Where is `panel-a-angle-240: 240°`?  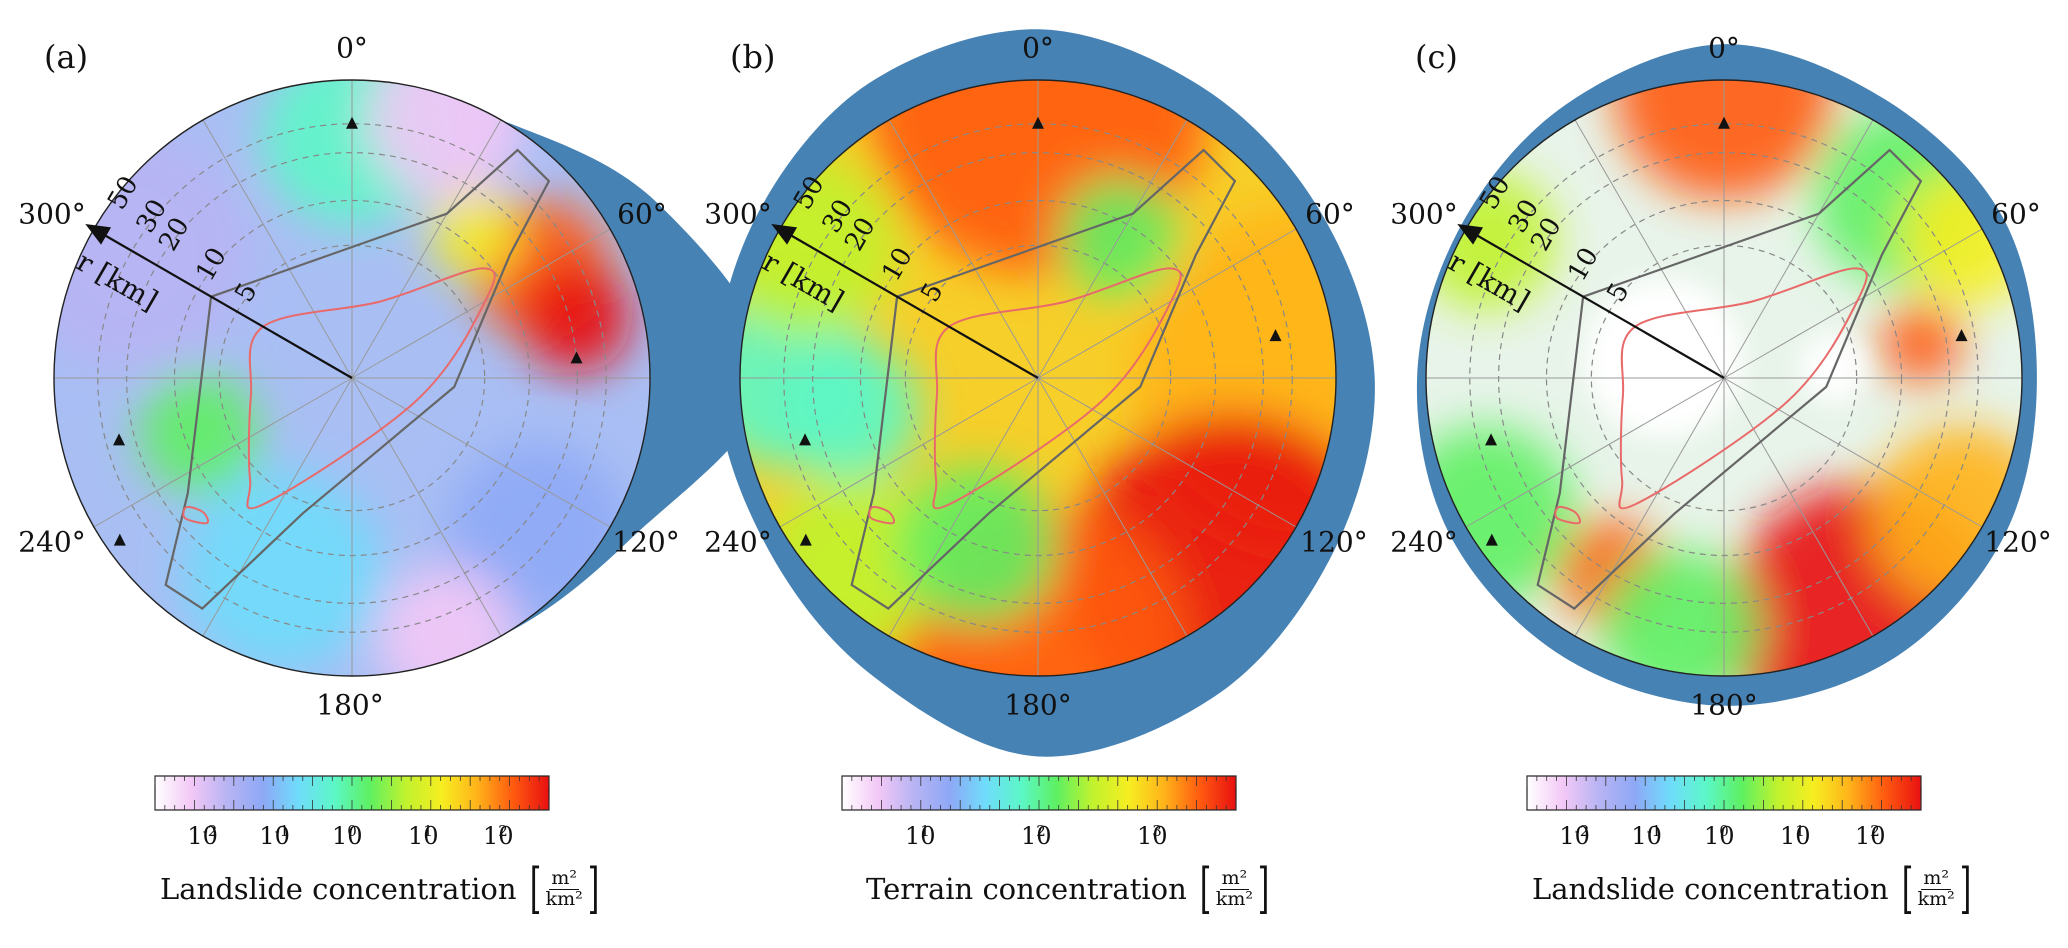 panel-a-angle-240: 240° is located at coordinates (52, 542).